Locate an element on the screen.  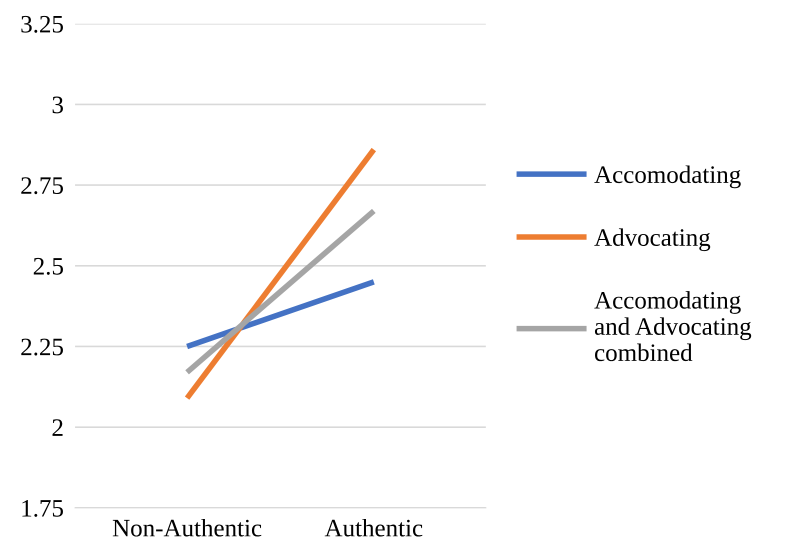
y-tick-label: 2 is located at coordinates (57, 427).